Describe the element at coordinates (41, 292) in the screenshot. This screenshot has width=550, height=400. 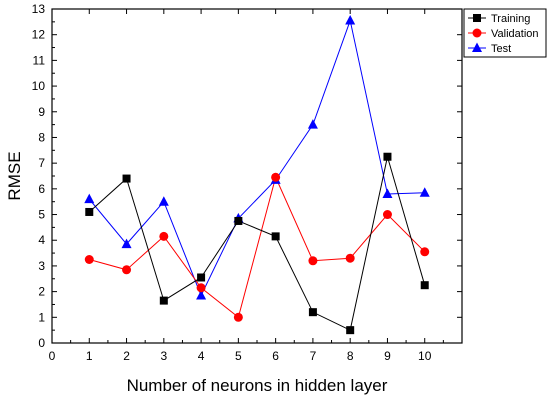
I see `y-tick-label: 2` at that location.